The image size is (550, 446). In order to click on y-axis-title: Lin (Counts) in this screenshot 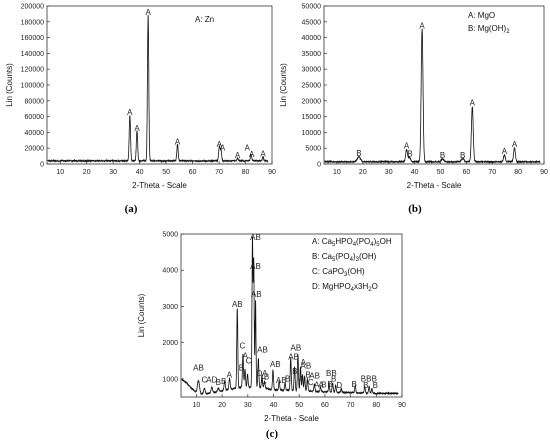, I will do `click(9, 85)`.